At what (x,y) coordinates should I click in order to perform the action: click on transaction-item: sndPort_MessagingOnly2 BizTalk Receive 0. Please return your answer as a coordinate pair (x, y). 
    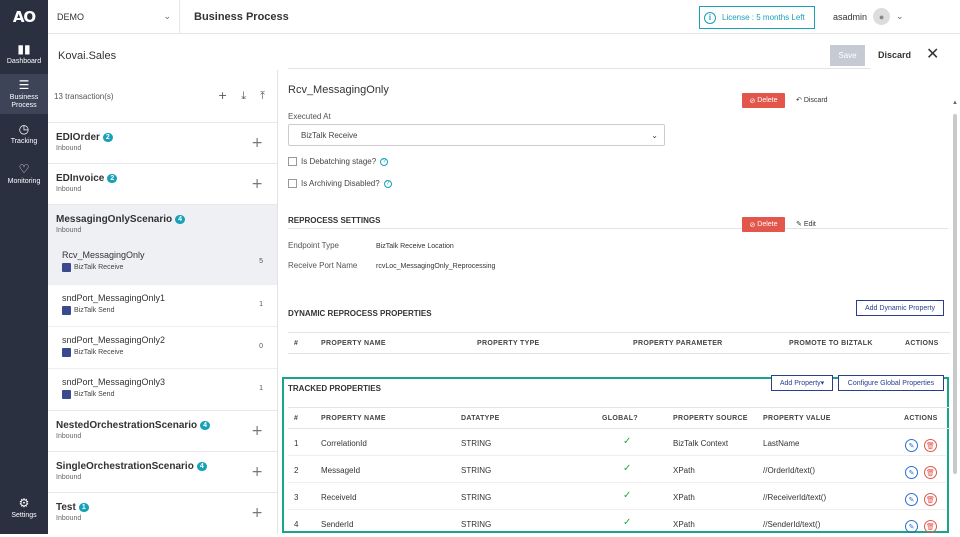
    Looking at the image, I should click on (162, 347).